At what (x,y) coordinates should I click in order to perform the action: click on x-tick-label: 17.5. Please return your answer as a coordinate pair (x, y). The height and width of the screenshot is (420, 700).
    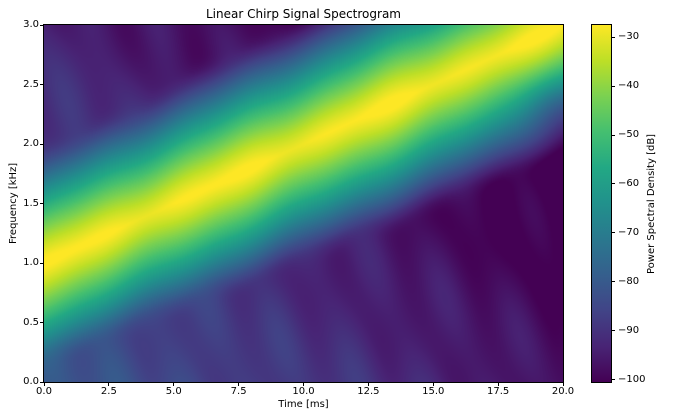
    Looking at the image, I should click on (498, 391).